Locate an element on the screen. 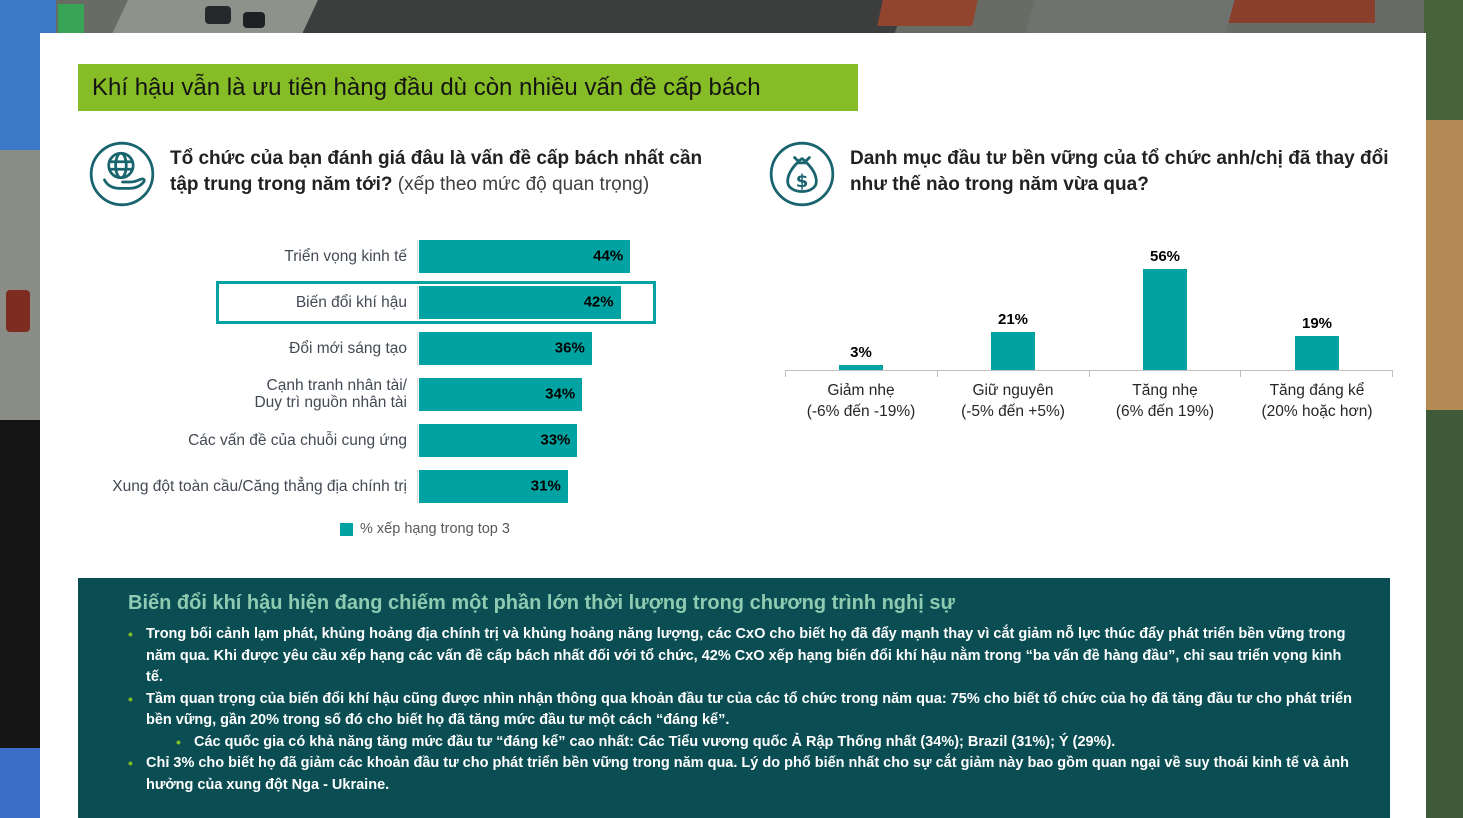 This screenshot has height=818, width=1463. bar: 42% is located at coordinates (520, 302).